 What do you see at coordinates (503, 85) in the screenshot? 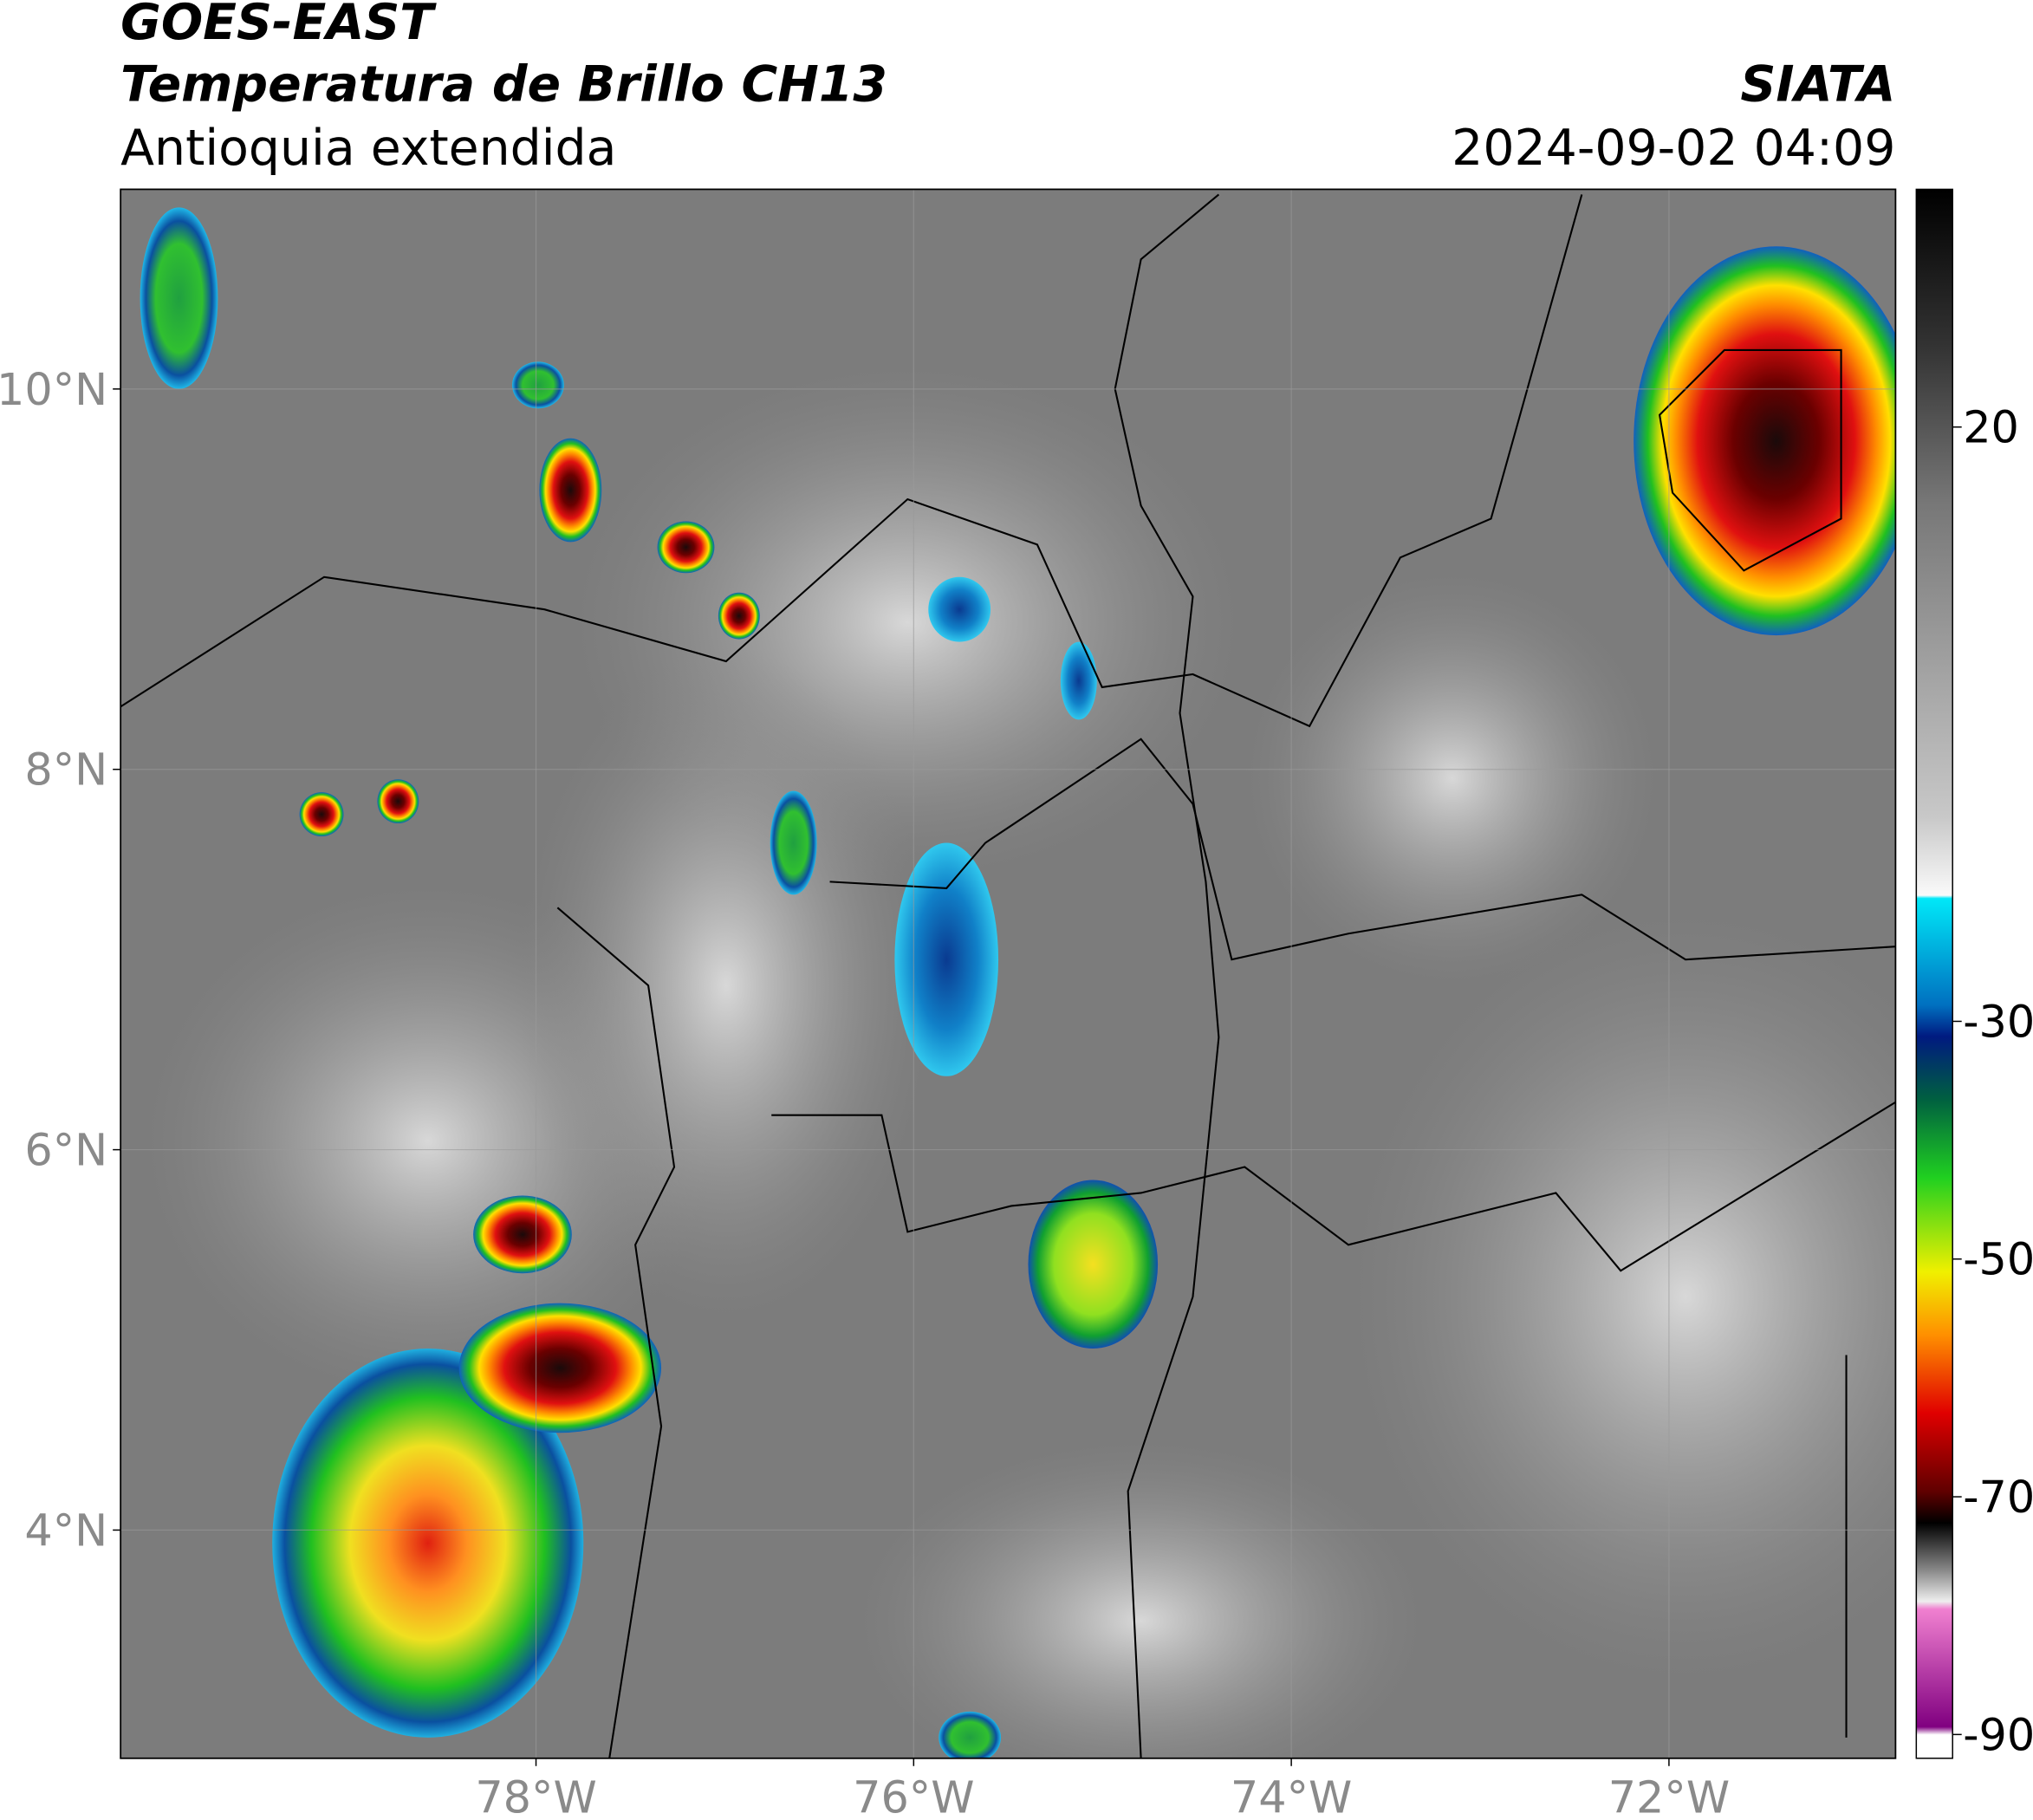
I see `product: Temperatura de Brillo CH13` at bounding box center [503, 85].